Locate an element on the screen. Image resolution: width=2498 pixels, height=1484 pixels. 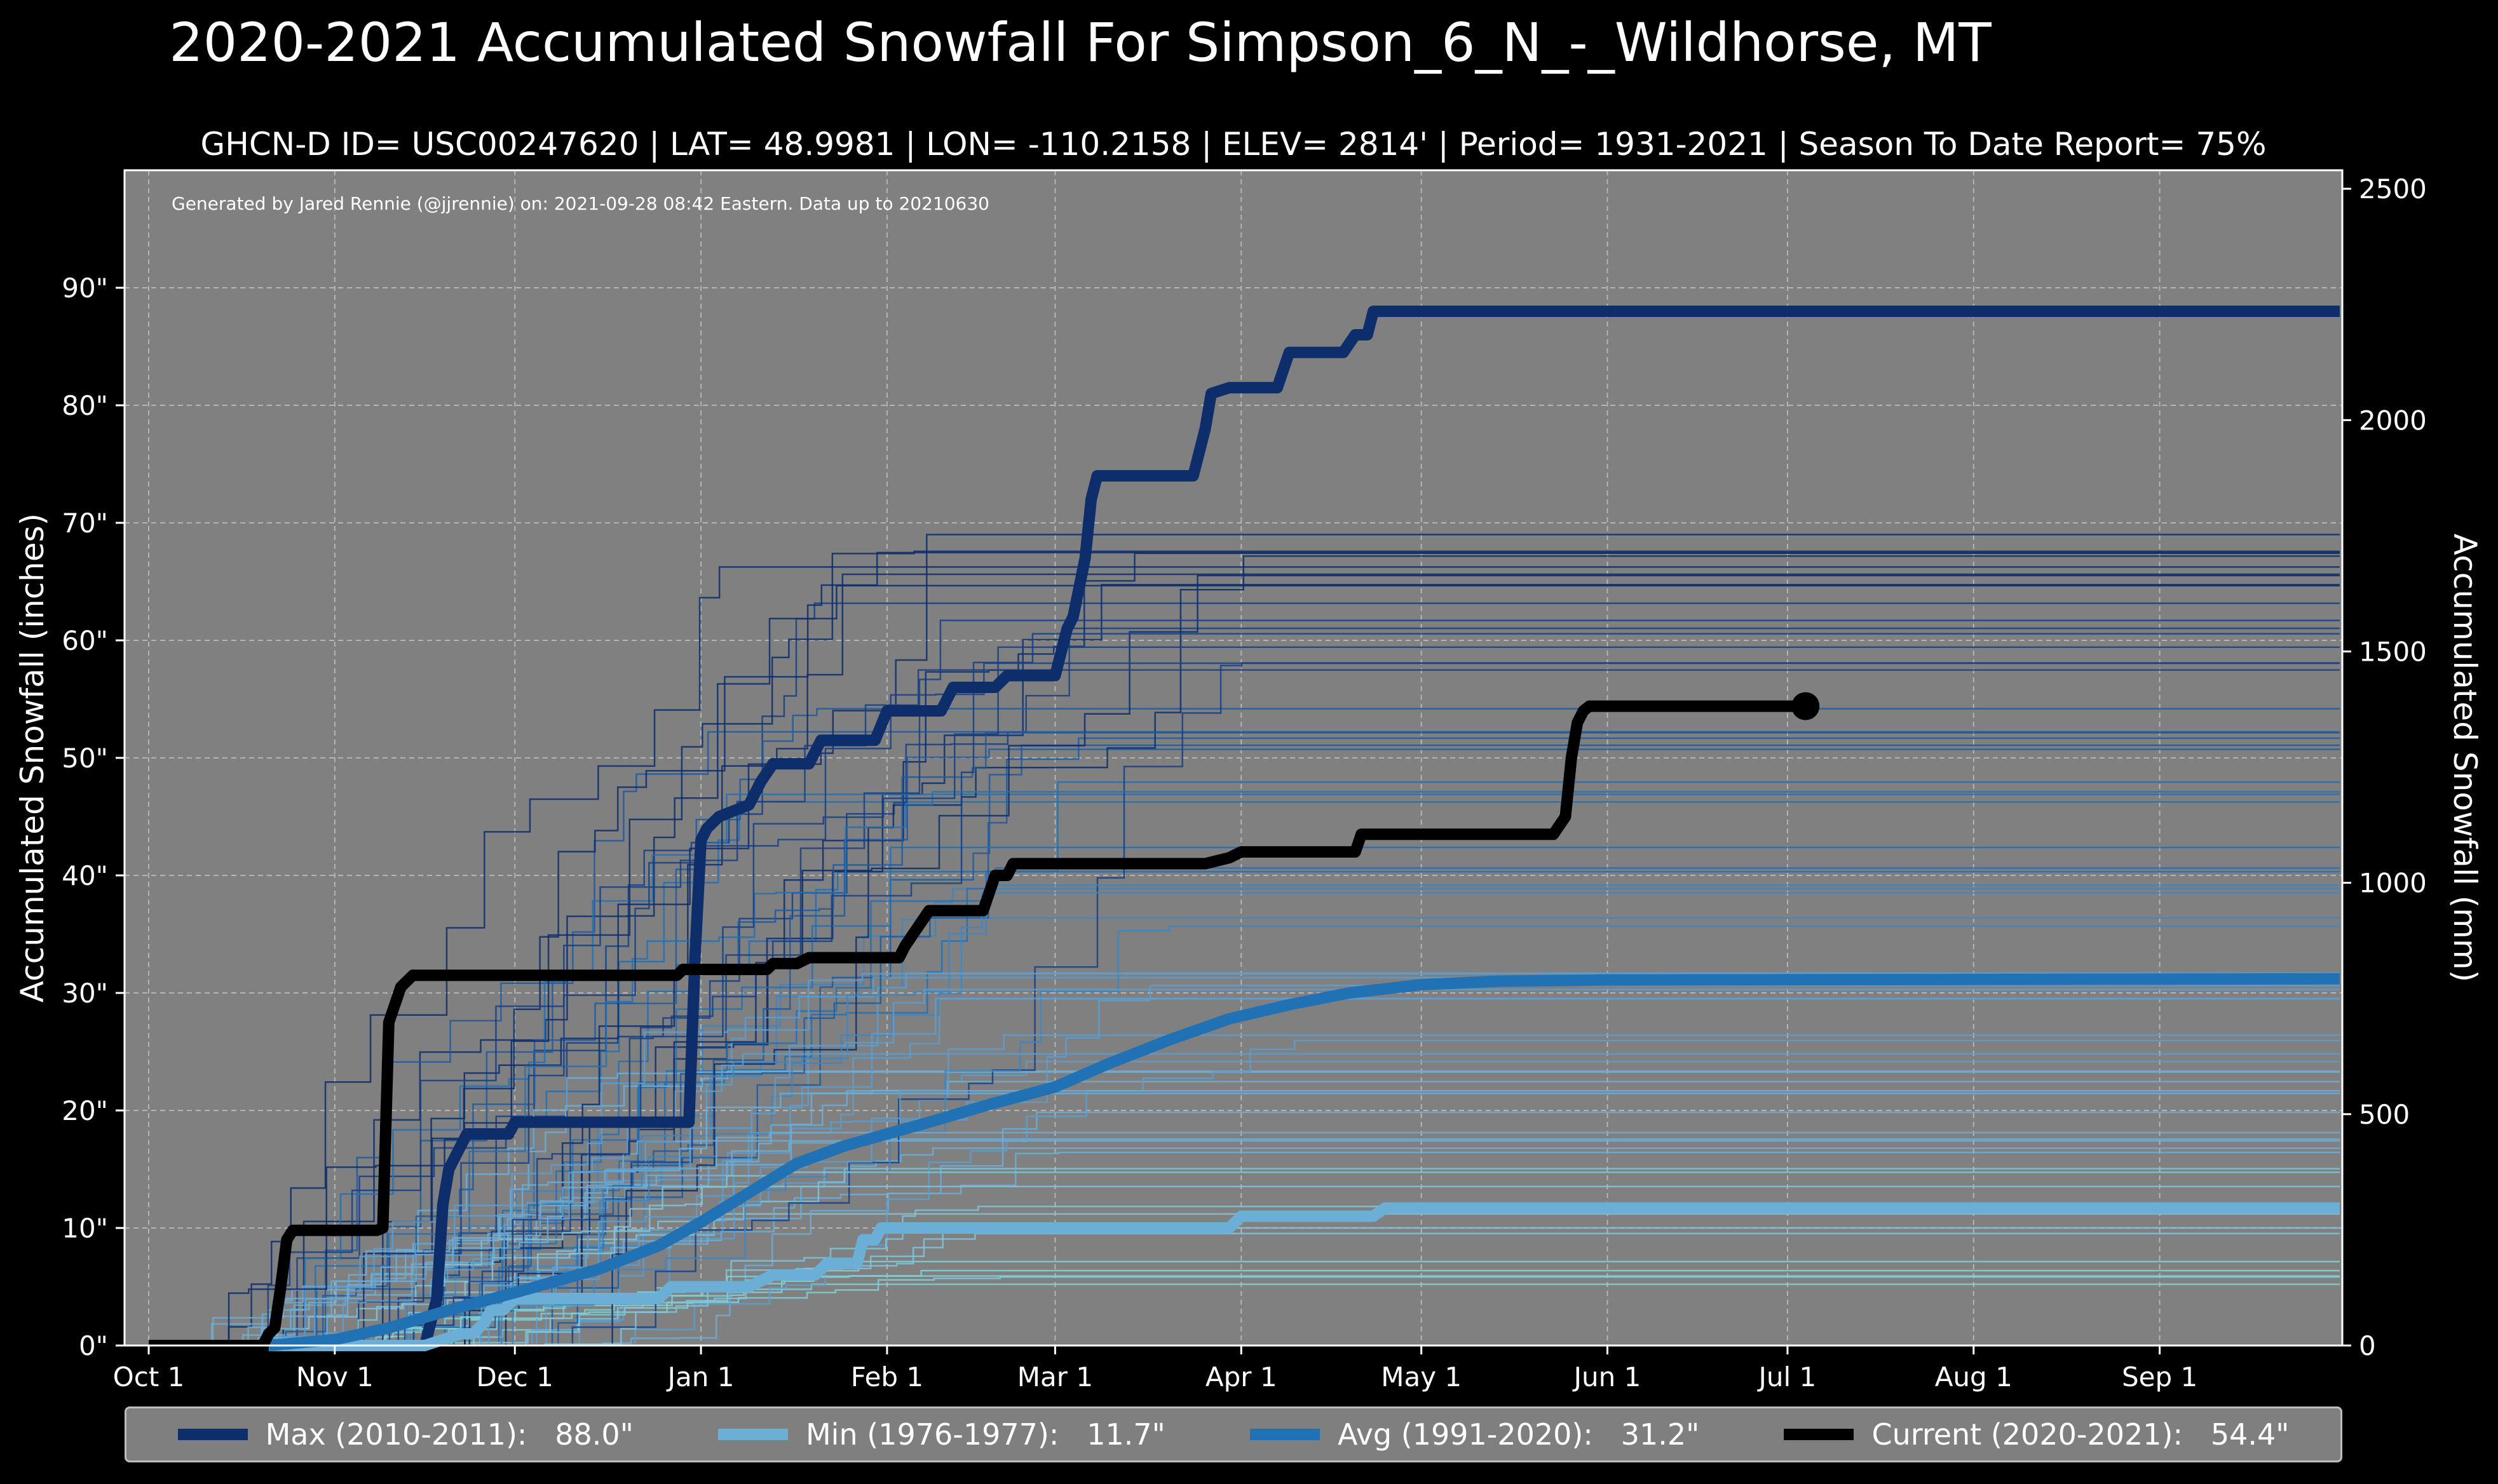
y-axis-right: 0 500 1000 1500 2000 2500 is located at coordinates (2384, 767).